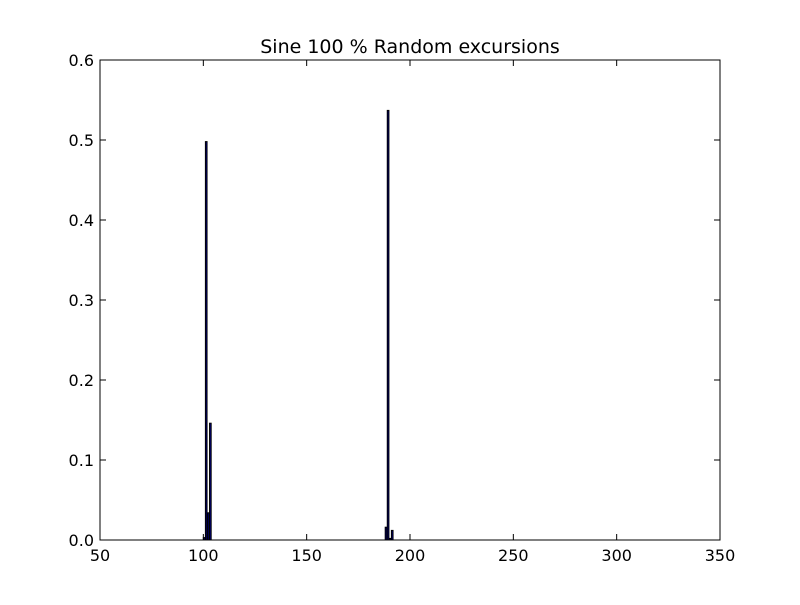 The width and height of the screenshot is (800, 605). I want to click on x-tick-label: 150, so click(306, 555).